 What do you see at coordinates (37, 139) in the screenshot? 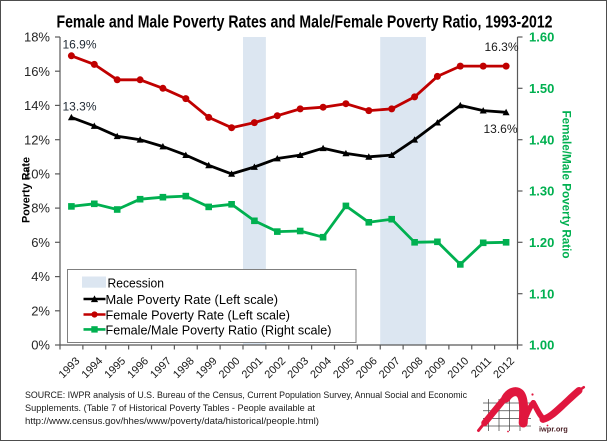
I see `svg-text: 12%` at bounding box center [37, 139].